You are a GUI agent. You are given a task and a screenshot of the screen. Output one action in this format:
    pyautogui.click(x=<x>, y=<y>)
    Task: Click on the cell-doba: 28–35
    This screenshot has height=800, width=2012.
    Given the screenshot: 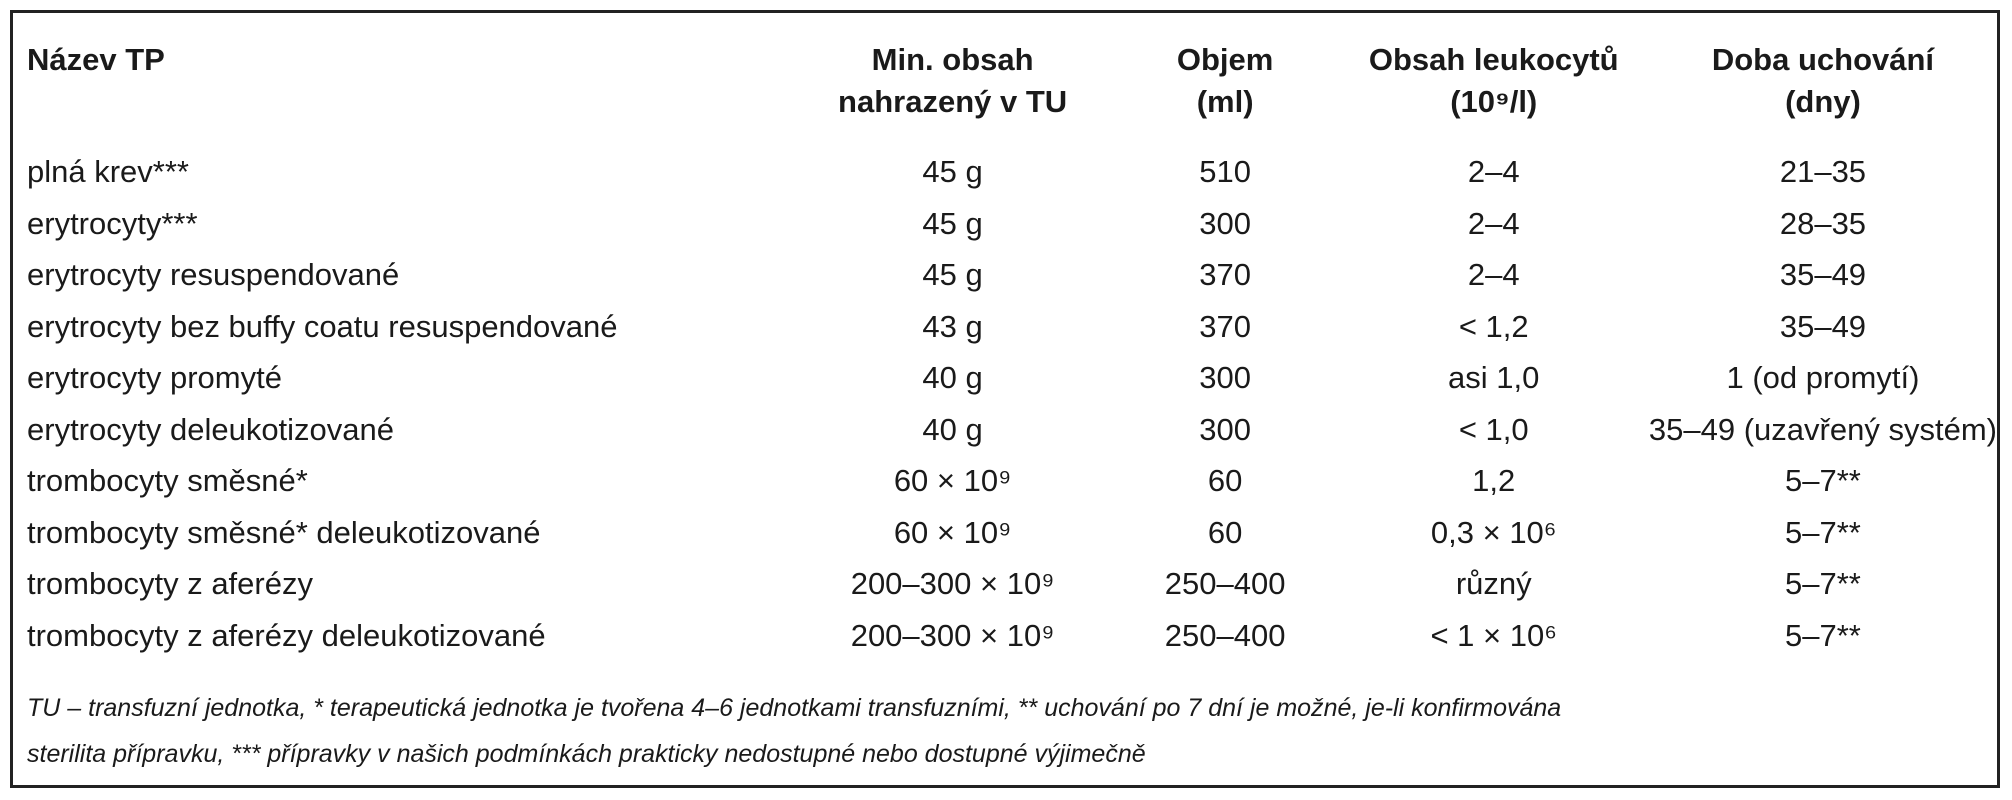 What is the action you would take?
    pyautogui.click(x=1823, y=223)
    